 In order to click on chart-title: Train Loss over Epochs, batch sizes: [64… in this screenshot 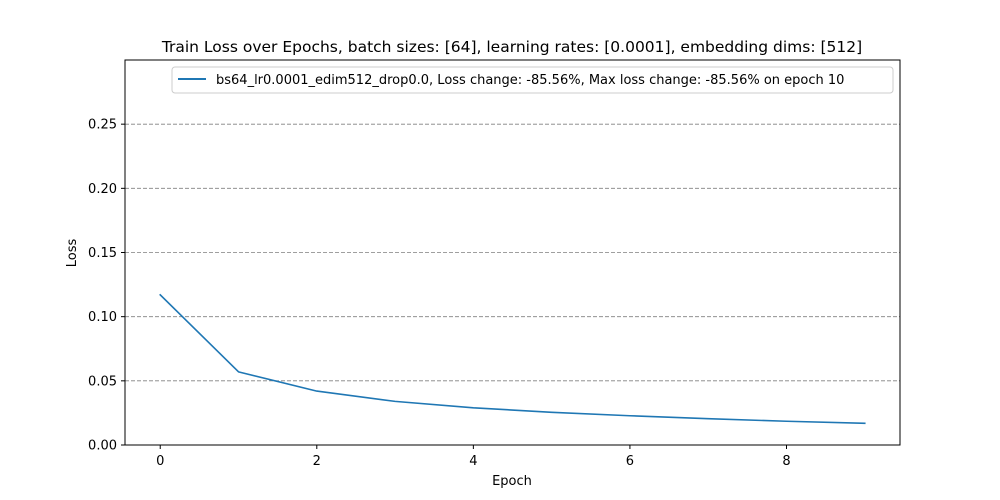, I will do `click(511, 47)`.